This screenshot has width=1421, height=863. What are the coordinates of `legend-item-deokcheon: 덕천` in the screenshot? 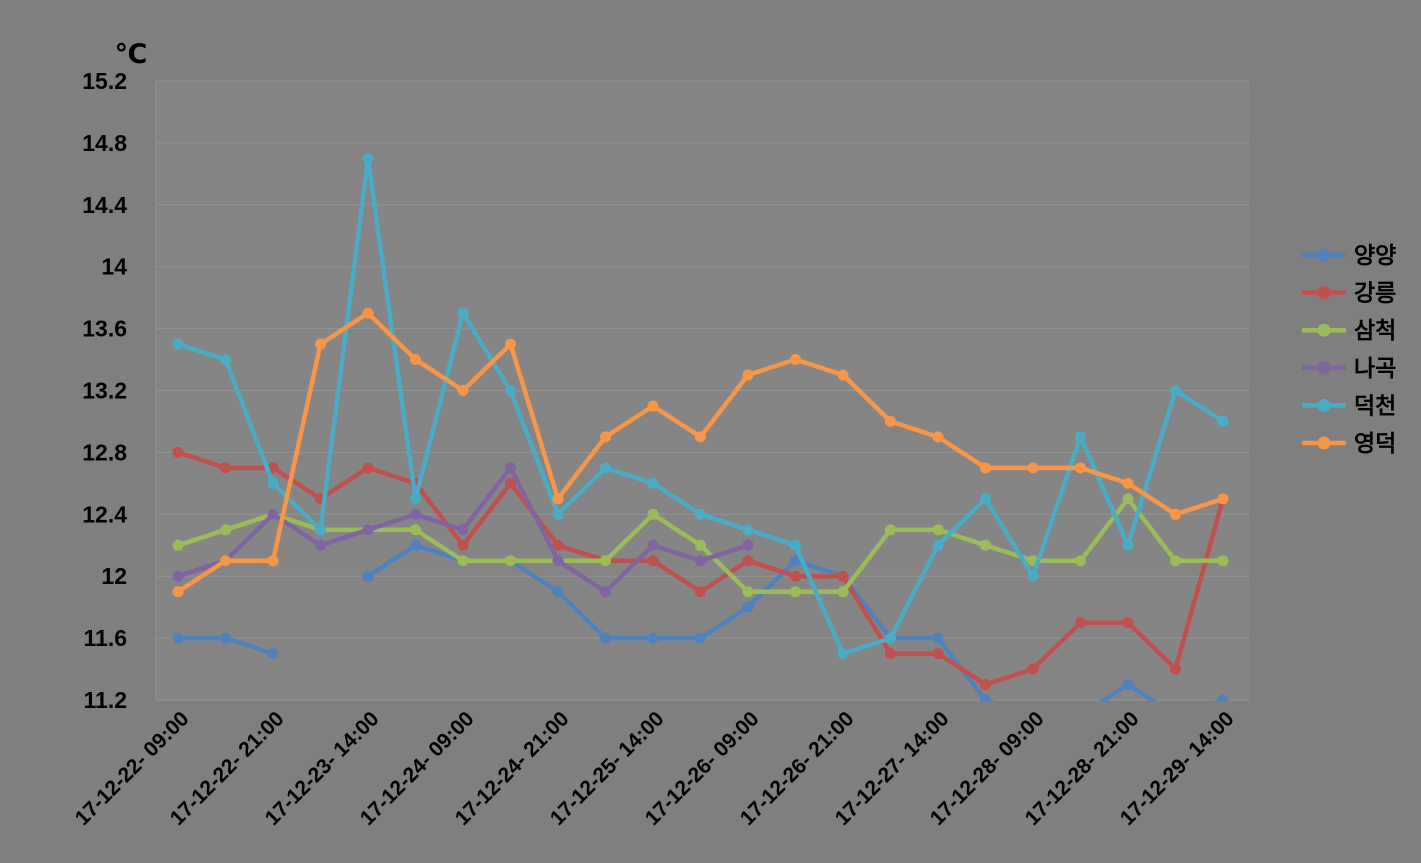 It's located at (1349, 405).